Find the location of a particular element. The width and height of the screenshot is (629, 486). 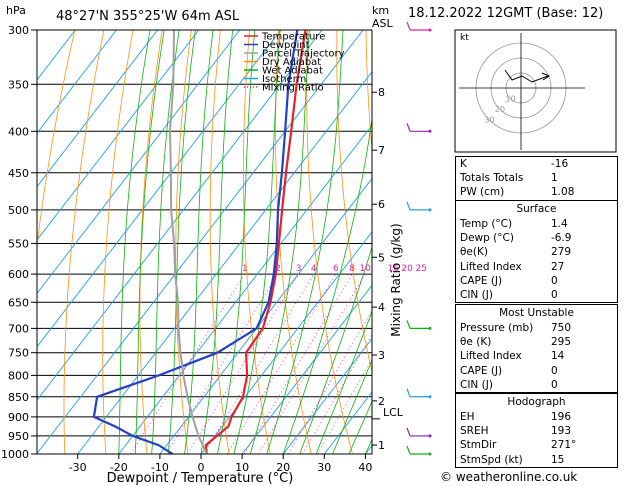

pressure-tick-label: 300 is located at coordinates (18, 30).